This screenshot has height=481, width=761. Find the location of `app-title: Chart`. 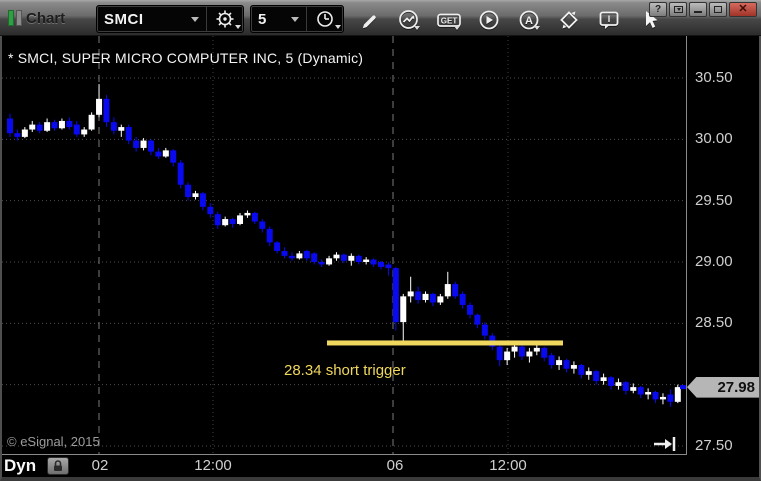

app-title: Chart is located at coordinates (36, 18).